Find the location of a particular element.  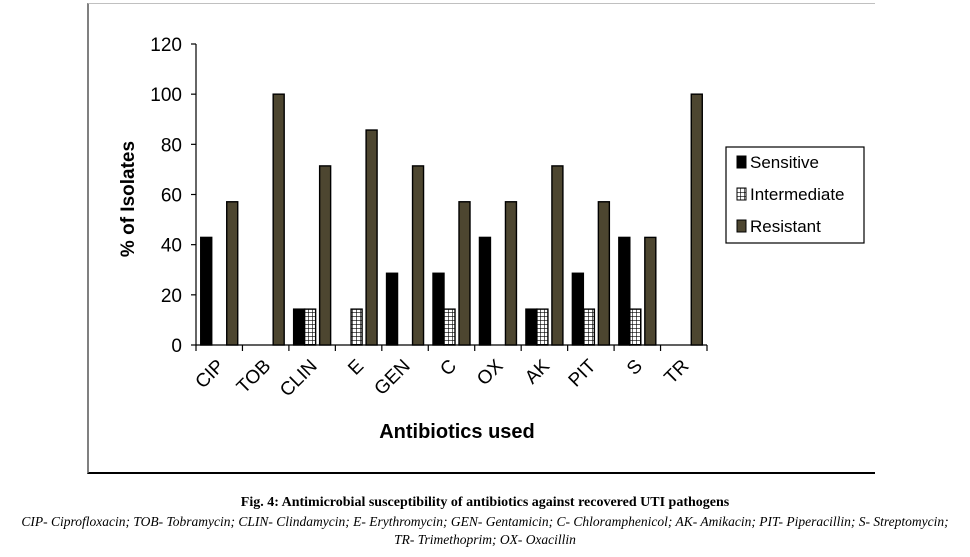

bar-resistant-c is located at coordinates (464, 273).